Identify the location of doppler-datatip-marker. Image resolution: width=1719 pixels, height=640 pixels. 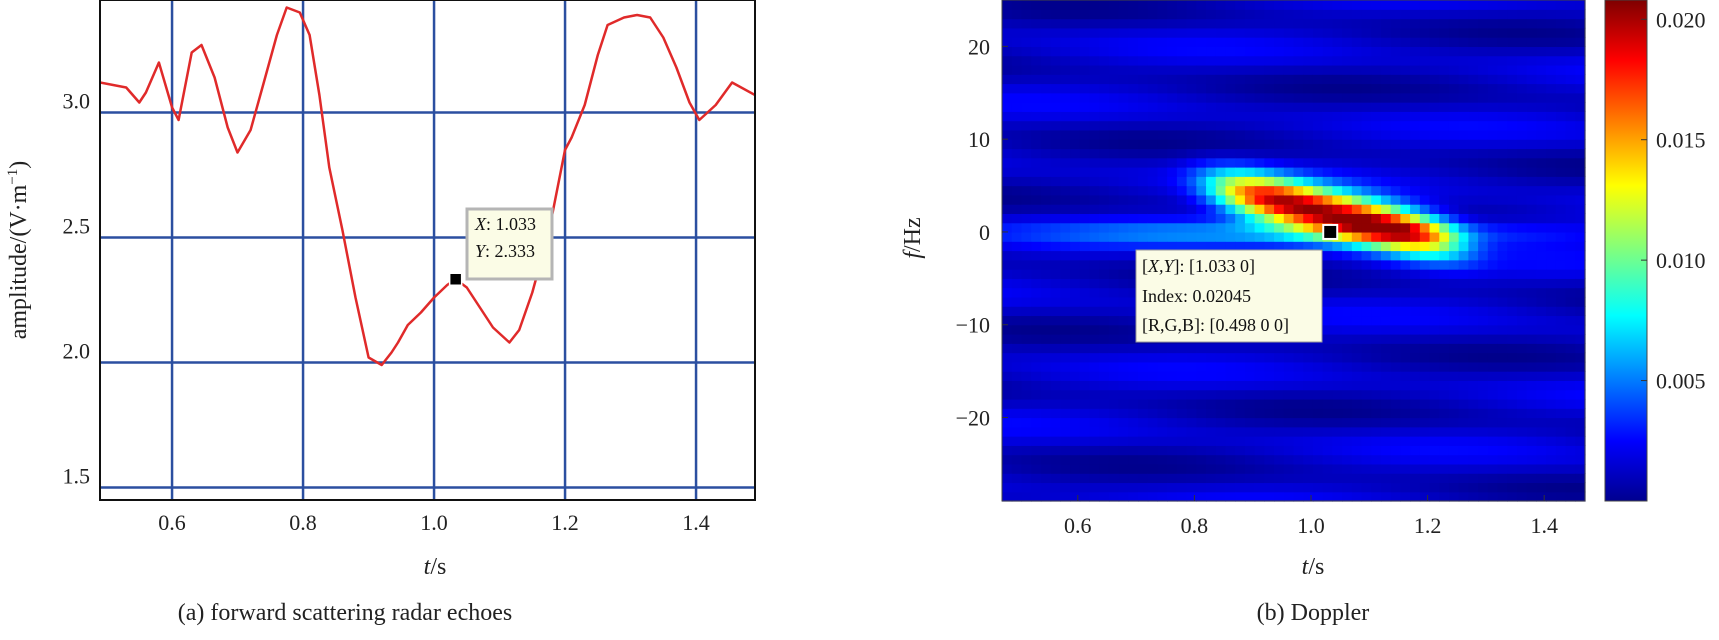
(1330, 231).